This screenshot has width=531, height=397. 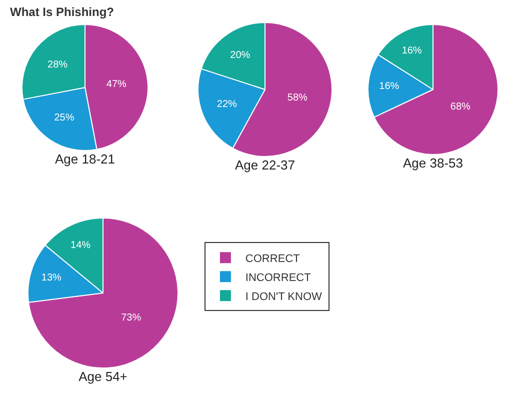 What do you see at coordinates (284, 296) in the screenshot?
I see `legend-label: I DON'T KNOW` at bounding box center [284, 296].